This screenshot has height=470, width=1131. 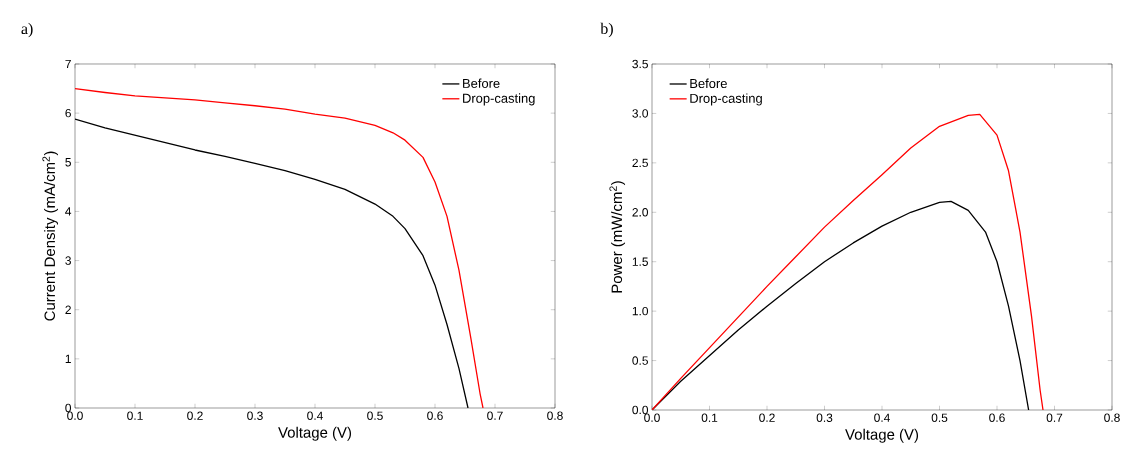 I want to click on y-tick-label: 4, so click(x=68, y=211).